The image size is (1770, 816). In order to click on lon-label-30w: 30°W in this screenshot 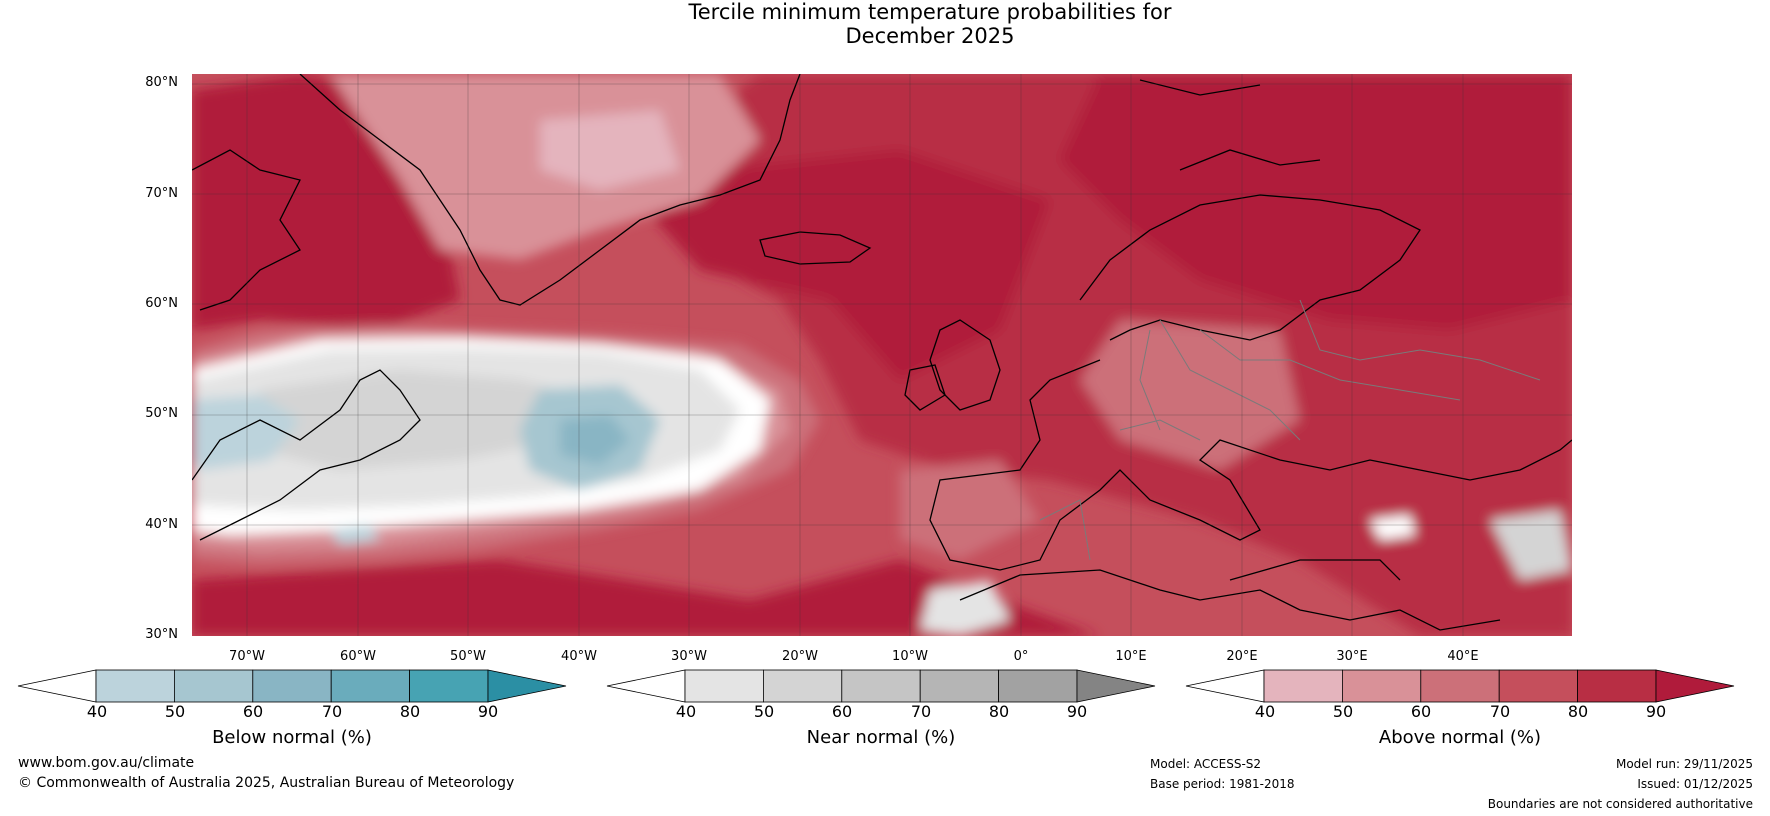, I will do `click(689, 656)`.